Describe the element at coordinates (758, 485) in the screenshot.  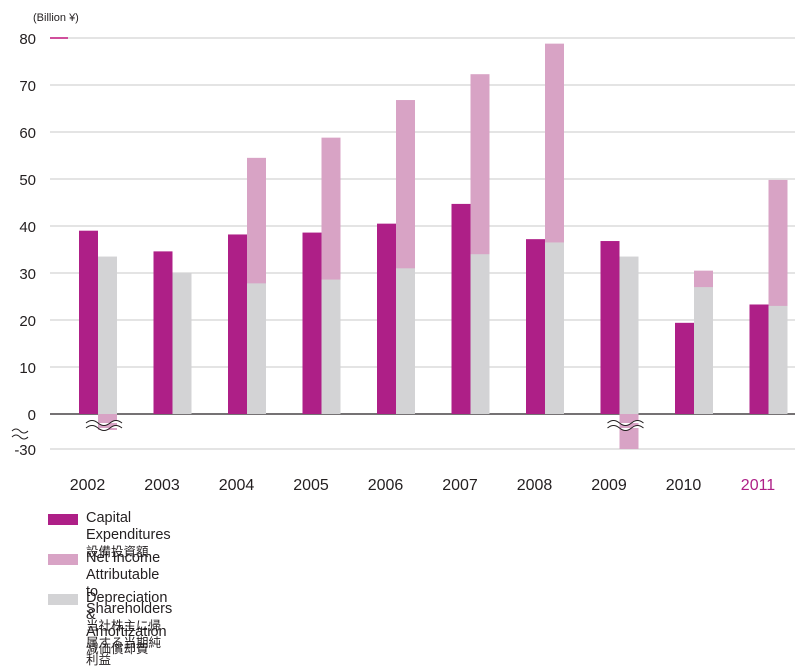
I see `x-tick-label: 2011` at that location.